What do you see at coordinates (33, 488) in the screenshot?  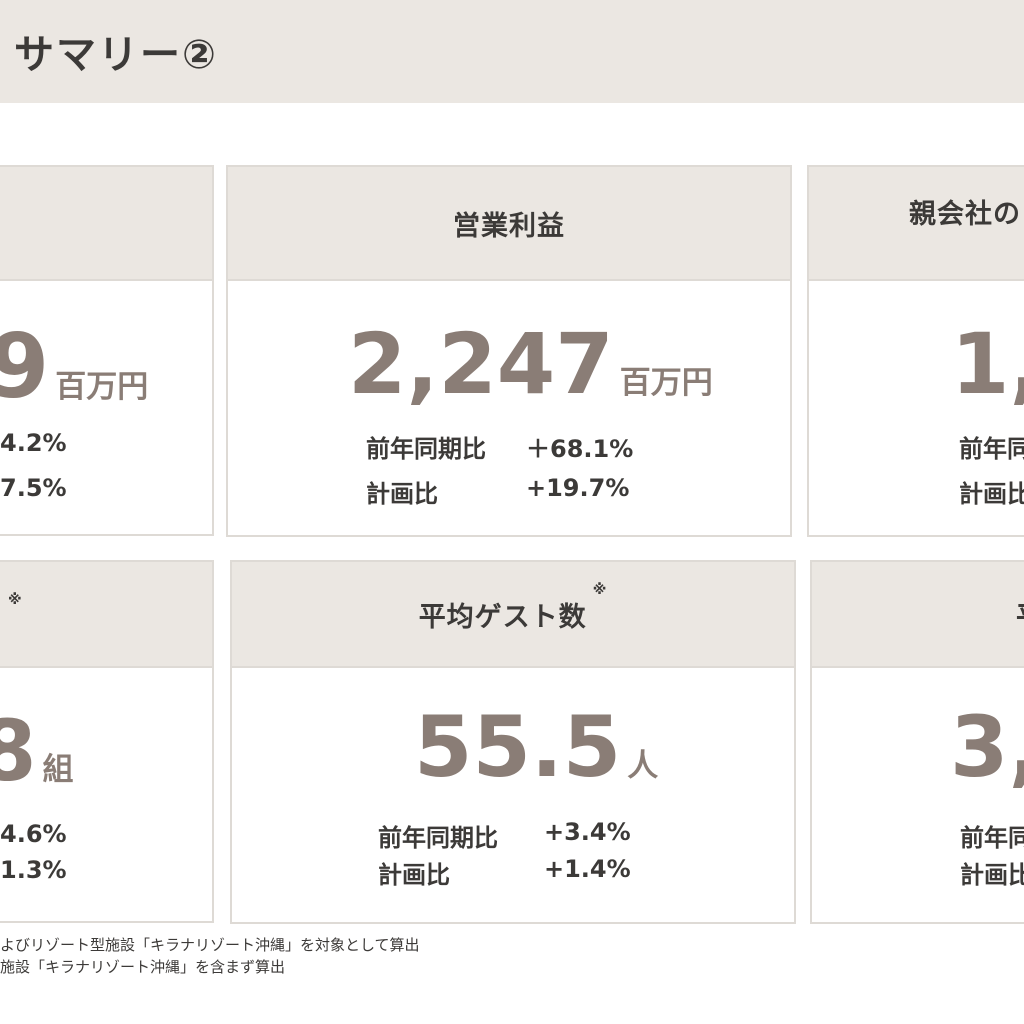 I see `stat-plan-value: 7.5%` at bounding box center [33, 488].